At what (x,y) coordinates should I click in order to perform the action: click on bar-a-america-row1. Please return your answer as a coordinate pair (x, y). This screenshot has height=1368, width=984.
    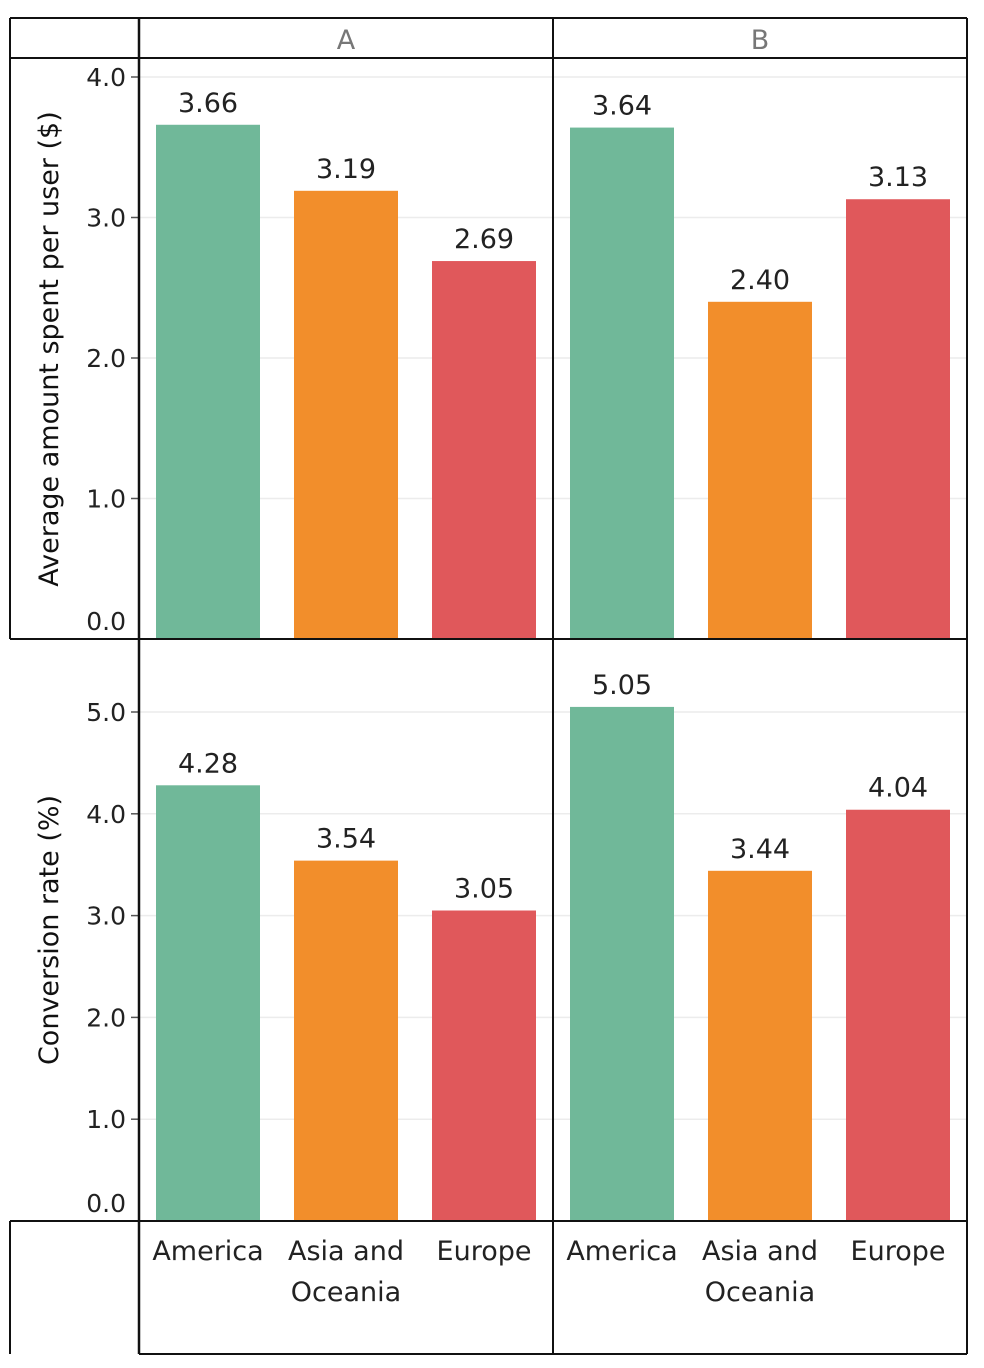
    Looking at the image, I should click on (208, 381).